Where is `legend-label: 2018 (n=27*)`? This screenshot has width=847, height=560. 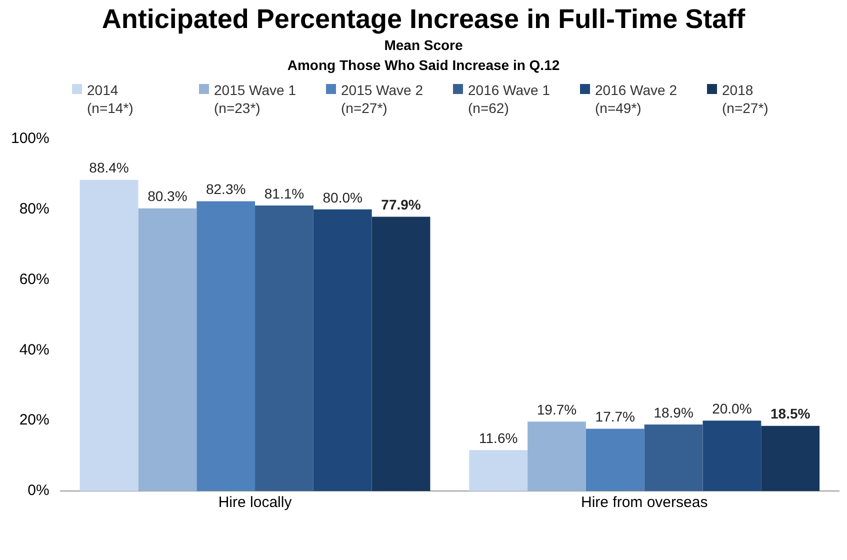
legend-label: 2018 (n=27*) is located at coordinates (745, 99).